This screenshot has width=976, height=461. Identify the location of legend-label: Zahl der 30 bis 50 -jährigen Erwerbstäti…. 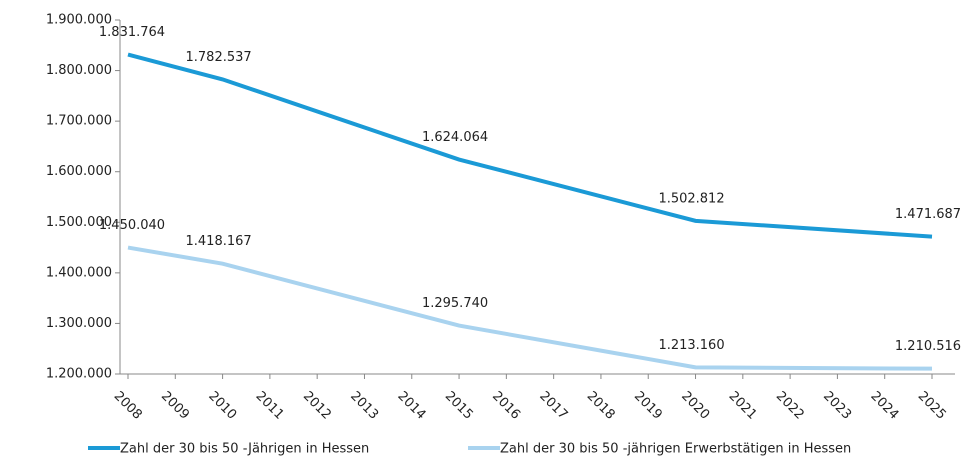
(675, 449).